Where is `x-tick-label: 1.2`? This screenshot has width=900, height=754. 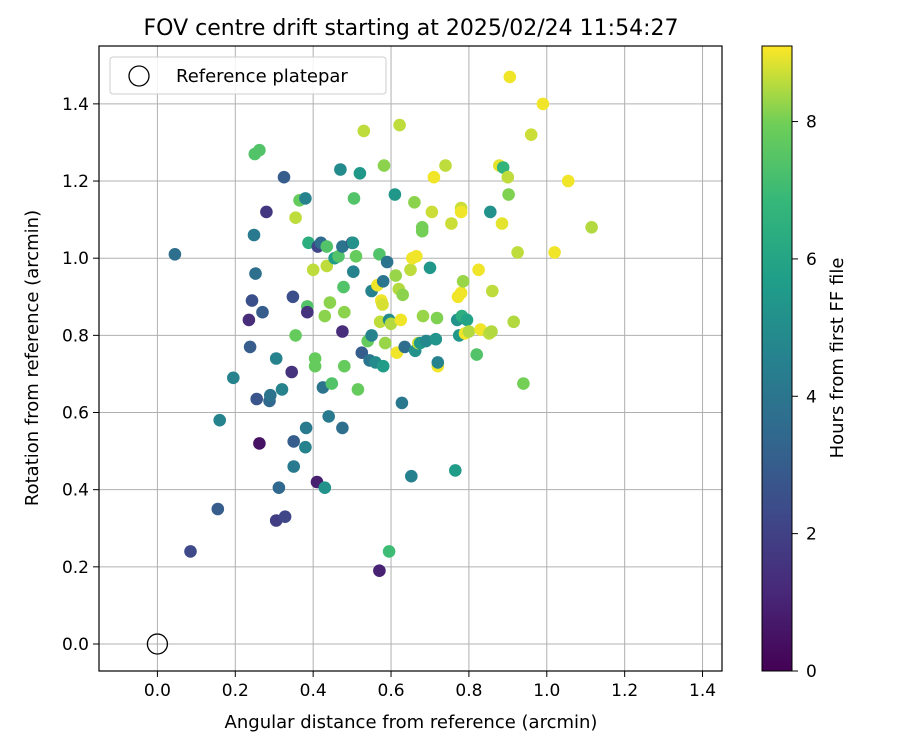
x-tick-label: 1.2 is located at coordinates (624, 691).